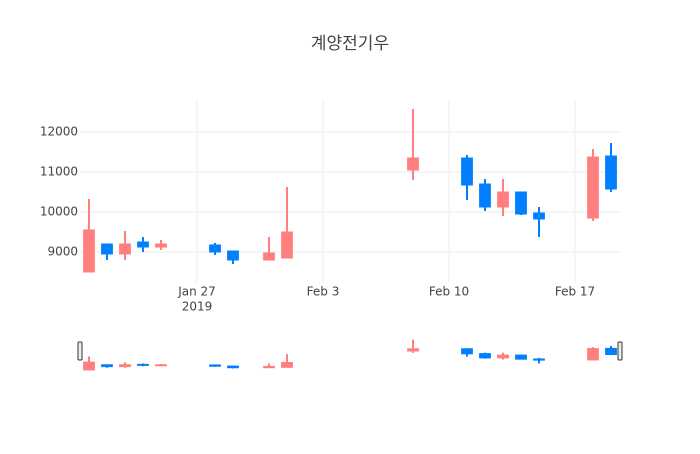  What do you see at coordinates (62, 252) in the screenshot?
I see `y-tick-label: 9000` at bounding box center [62, 252].